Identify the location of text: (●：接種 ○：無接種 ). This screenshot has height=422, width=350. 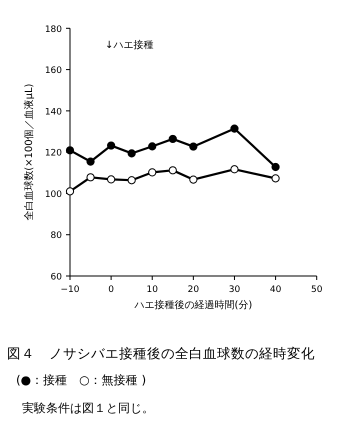
(81, 380).